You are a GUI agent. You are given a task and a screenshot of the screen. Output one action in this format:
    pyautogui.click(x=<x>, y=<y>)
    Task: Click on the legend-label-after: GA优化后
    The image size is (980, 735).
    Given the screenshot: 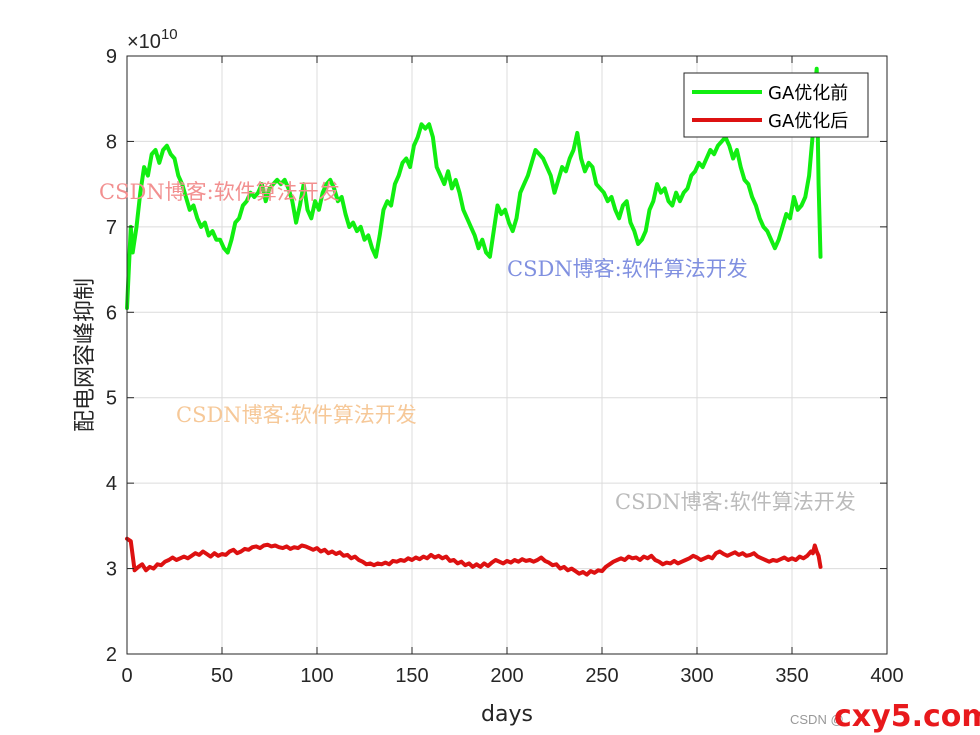 What is the action you would take?
    pyautogui.click(x=808, y=121)
    